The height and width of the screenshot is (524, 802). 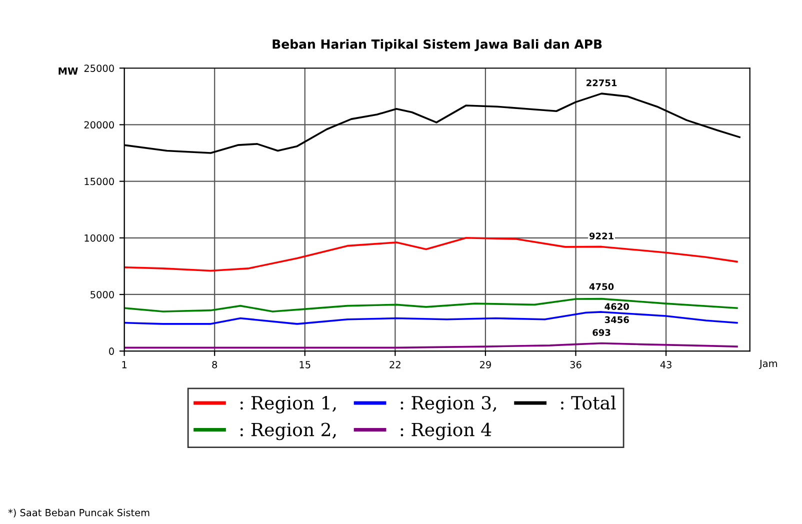 I want to click on y-tick-label: 15000, so click(x=99, y=182).